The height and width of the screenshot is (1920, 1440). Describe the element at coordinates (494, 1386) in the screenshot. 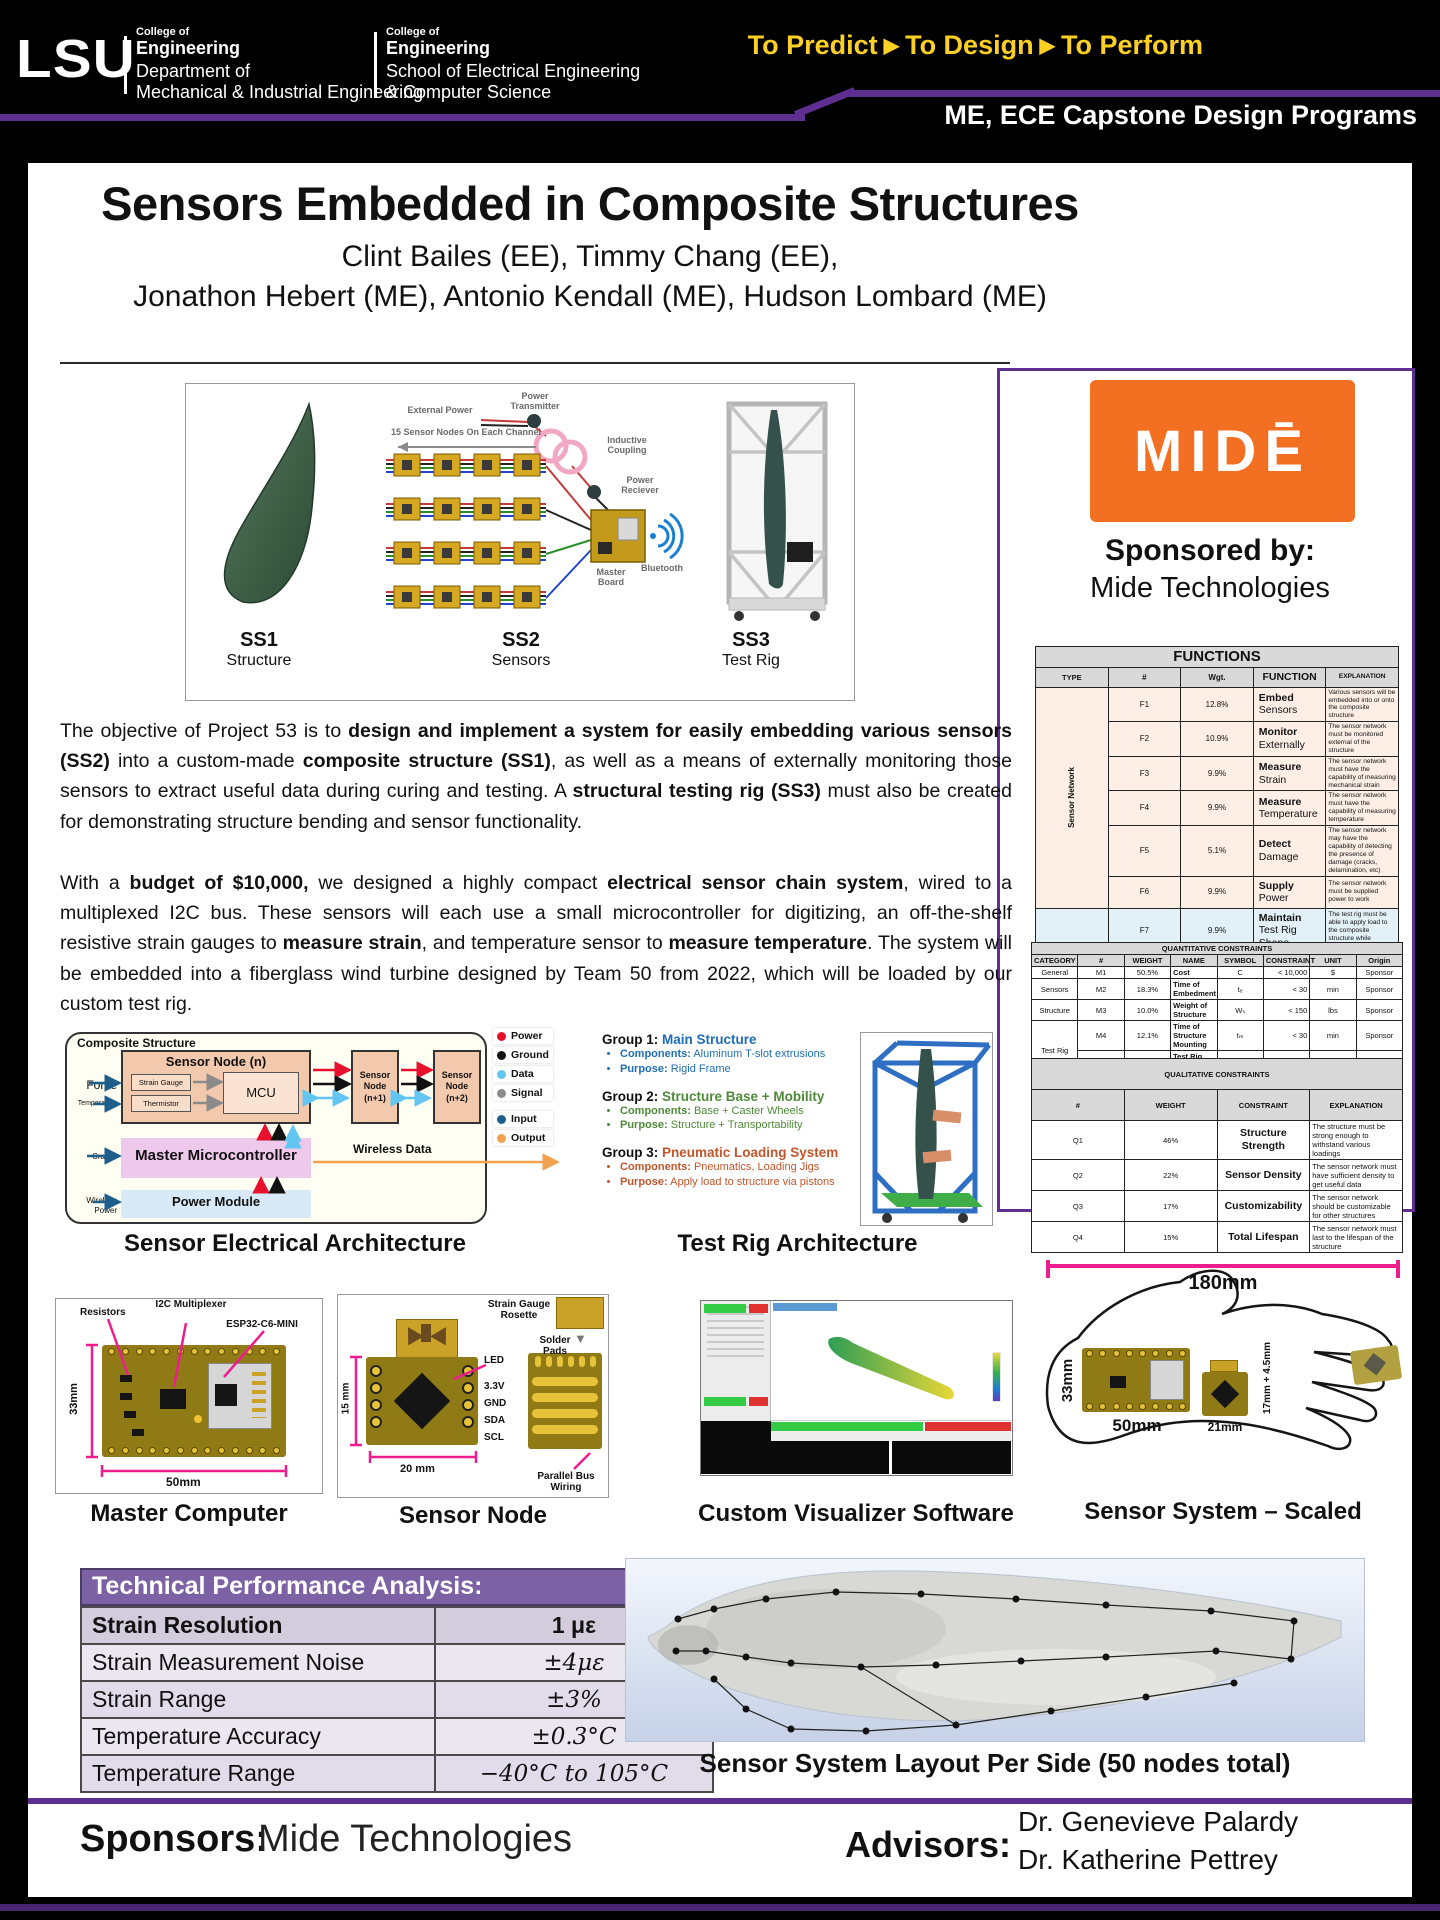

I see `v33-label: 3.3V` at that location.